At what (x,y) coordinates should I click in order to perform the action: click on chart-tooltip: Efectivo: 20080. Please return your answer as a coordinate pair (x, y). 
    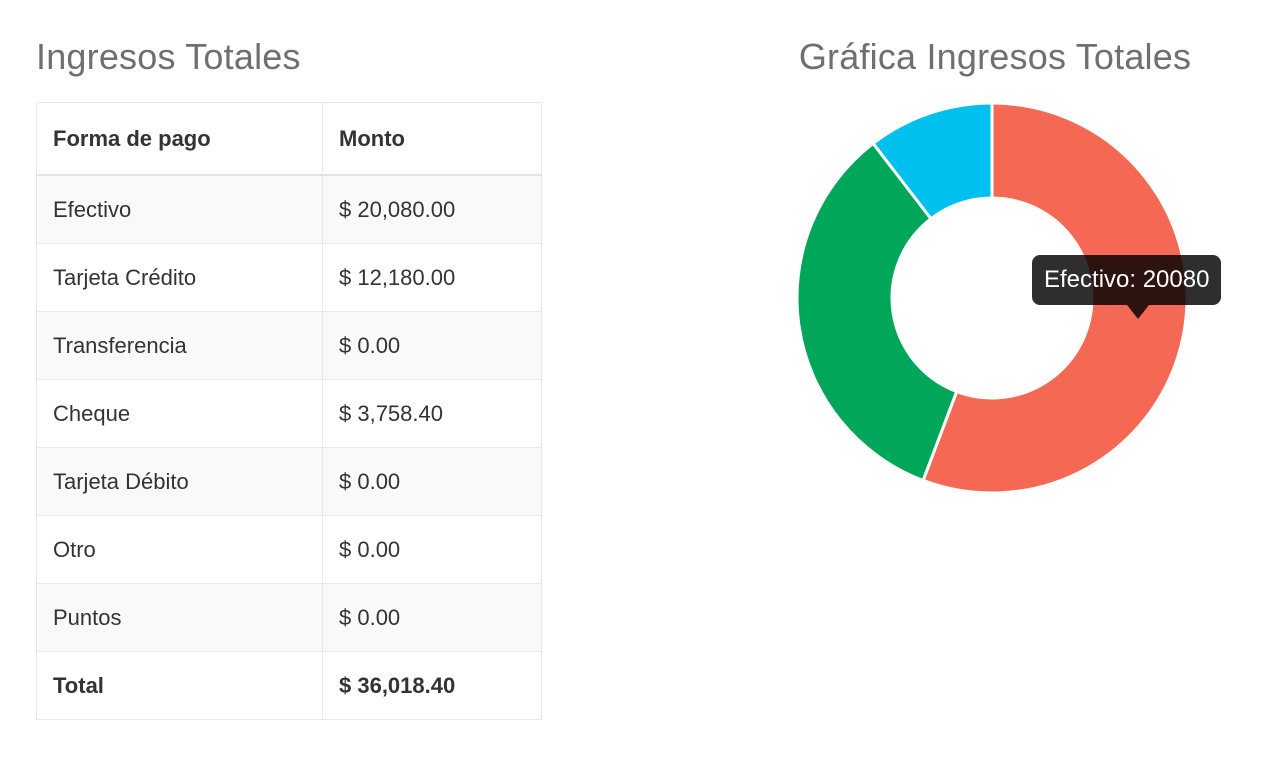
    Looking at the image, I should click on (1127, 287).